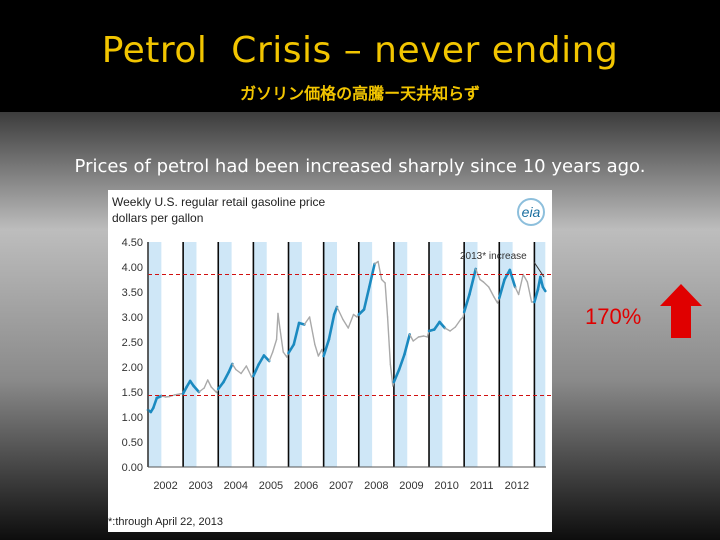 The image size is (720, 540). I want to click on x-tick-label: 2002, so click(165, 486).